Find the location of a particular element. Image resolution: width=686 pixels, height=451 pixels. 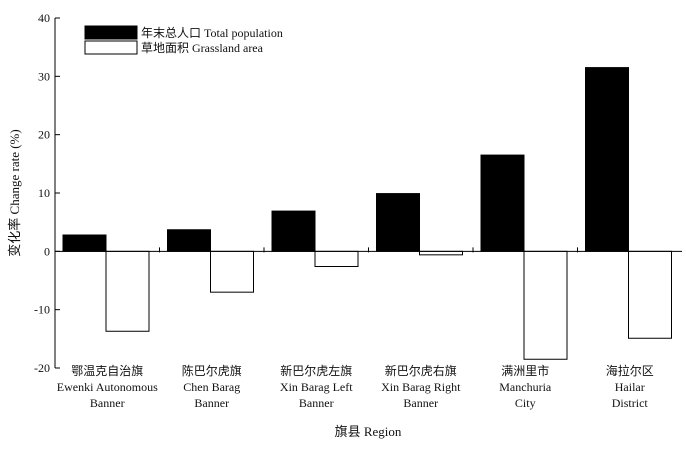

y-tick-label-3: 10 is located at coordinates (44, 193).